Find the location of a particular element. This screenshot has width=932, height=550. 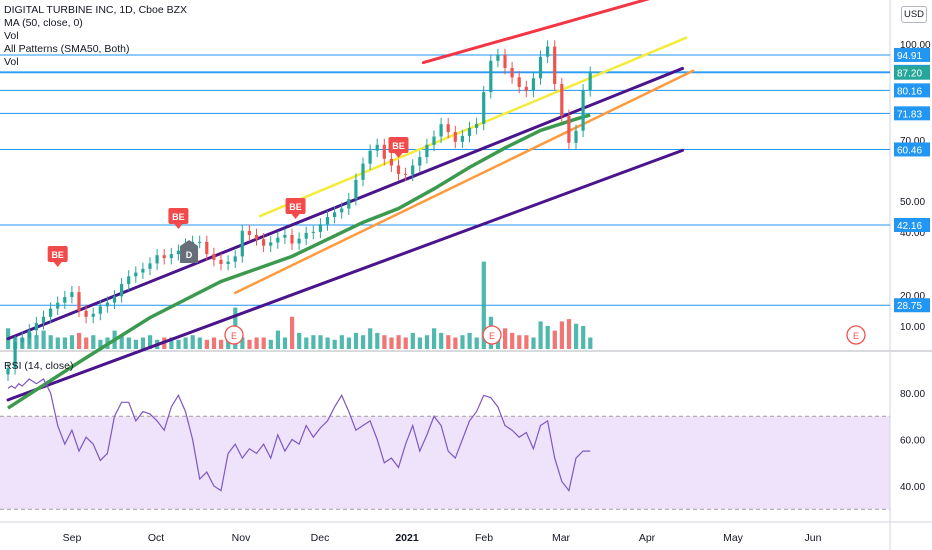

ma-indicator-label: MA (50, close, 0) is located at coordinates (43, 23).